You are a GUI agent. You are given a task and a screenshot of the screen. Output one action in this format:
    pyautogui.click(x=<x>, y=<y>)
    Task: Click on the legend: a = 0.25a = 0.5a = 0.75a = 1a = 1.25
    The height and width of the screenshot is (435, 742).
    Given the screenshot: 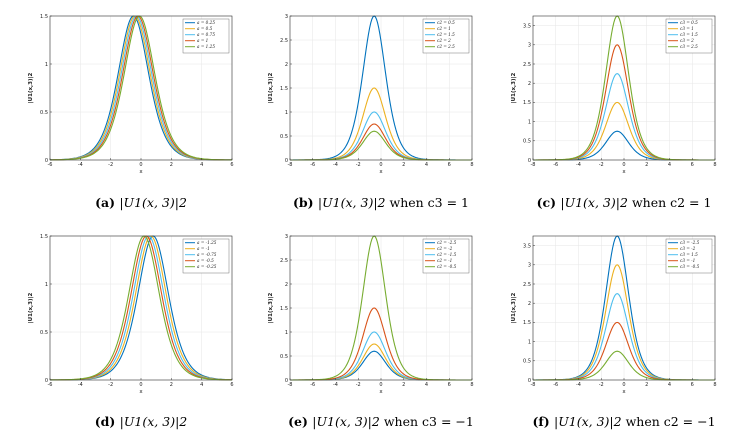 What is the action you would take?
    pyautogui.click(x=206, y=36)
    